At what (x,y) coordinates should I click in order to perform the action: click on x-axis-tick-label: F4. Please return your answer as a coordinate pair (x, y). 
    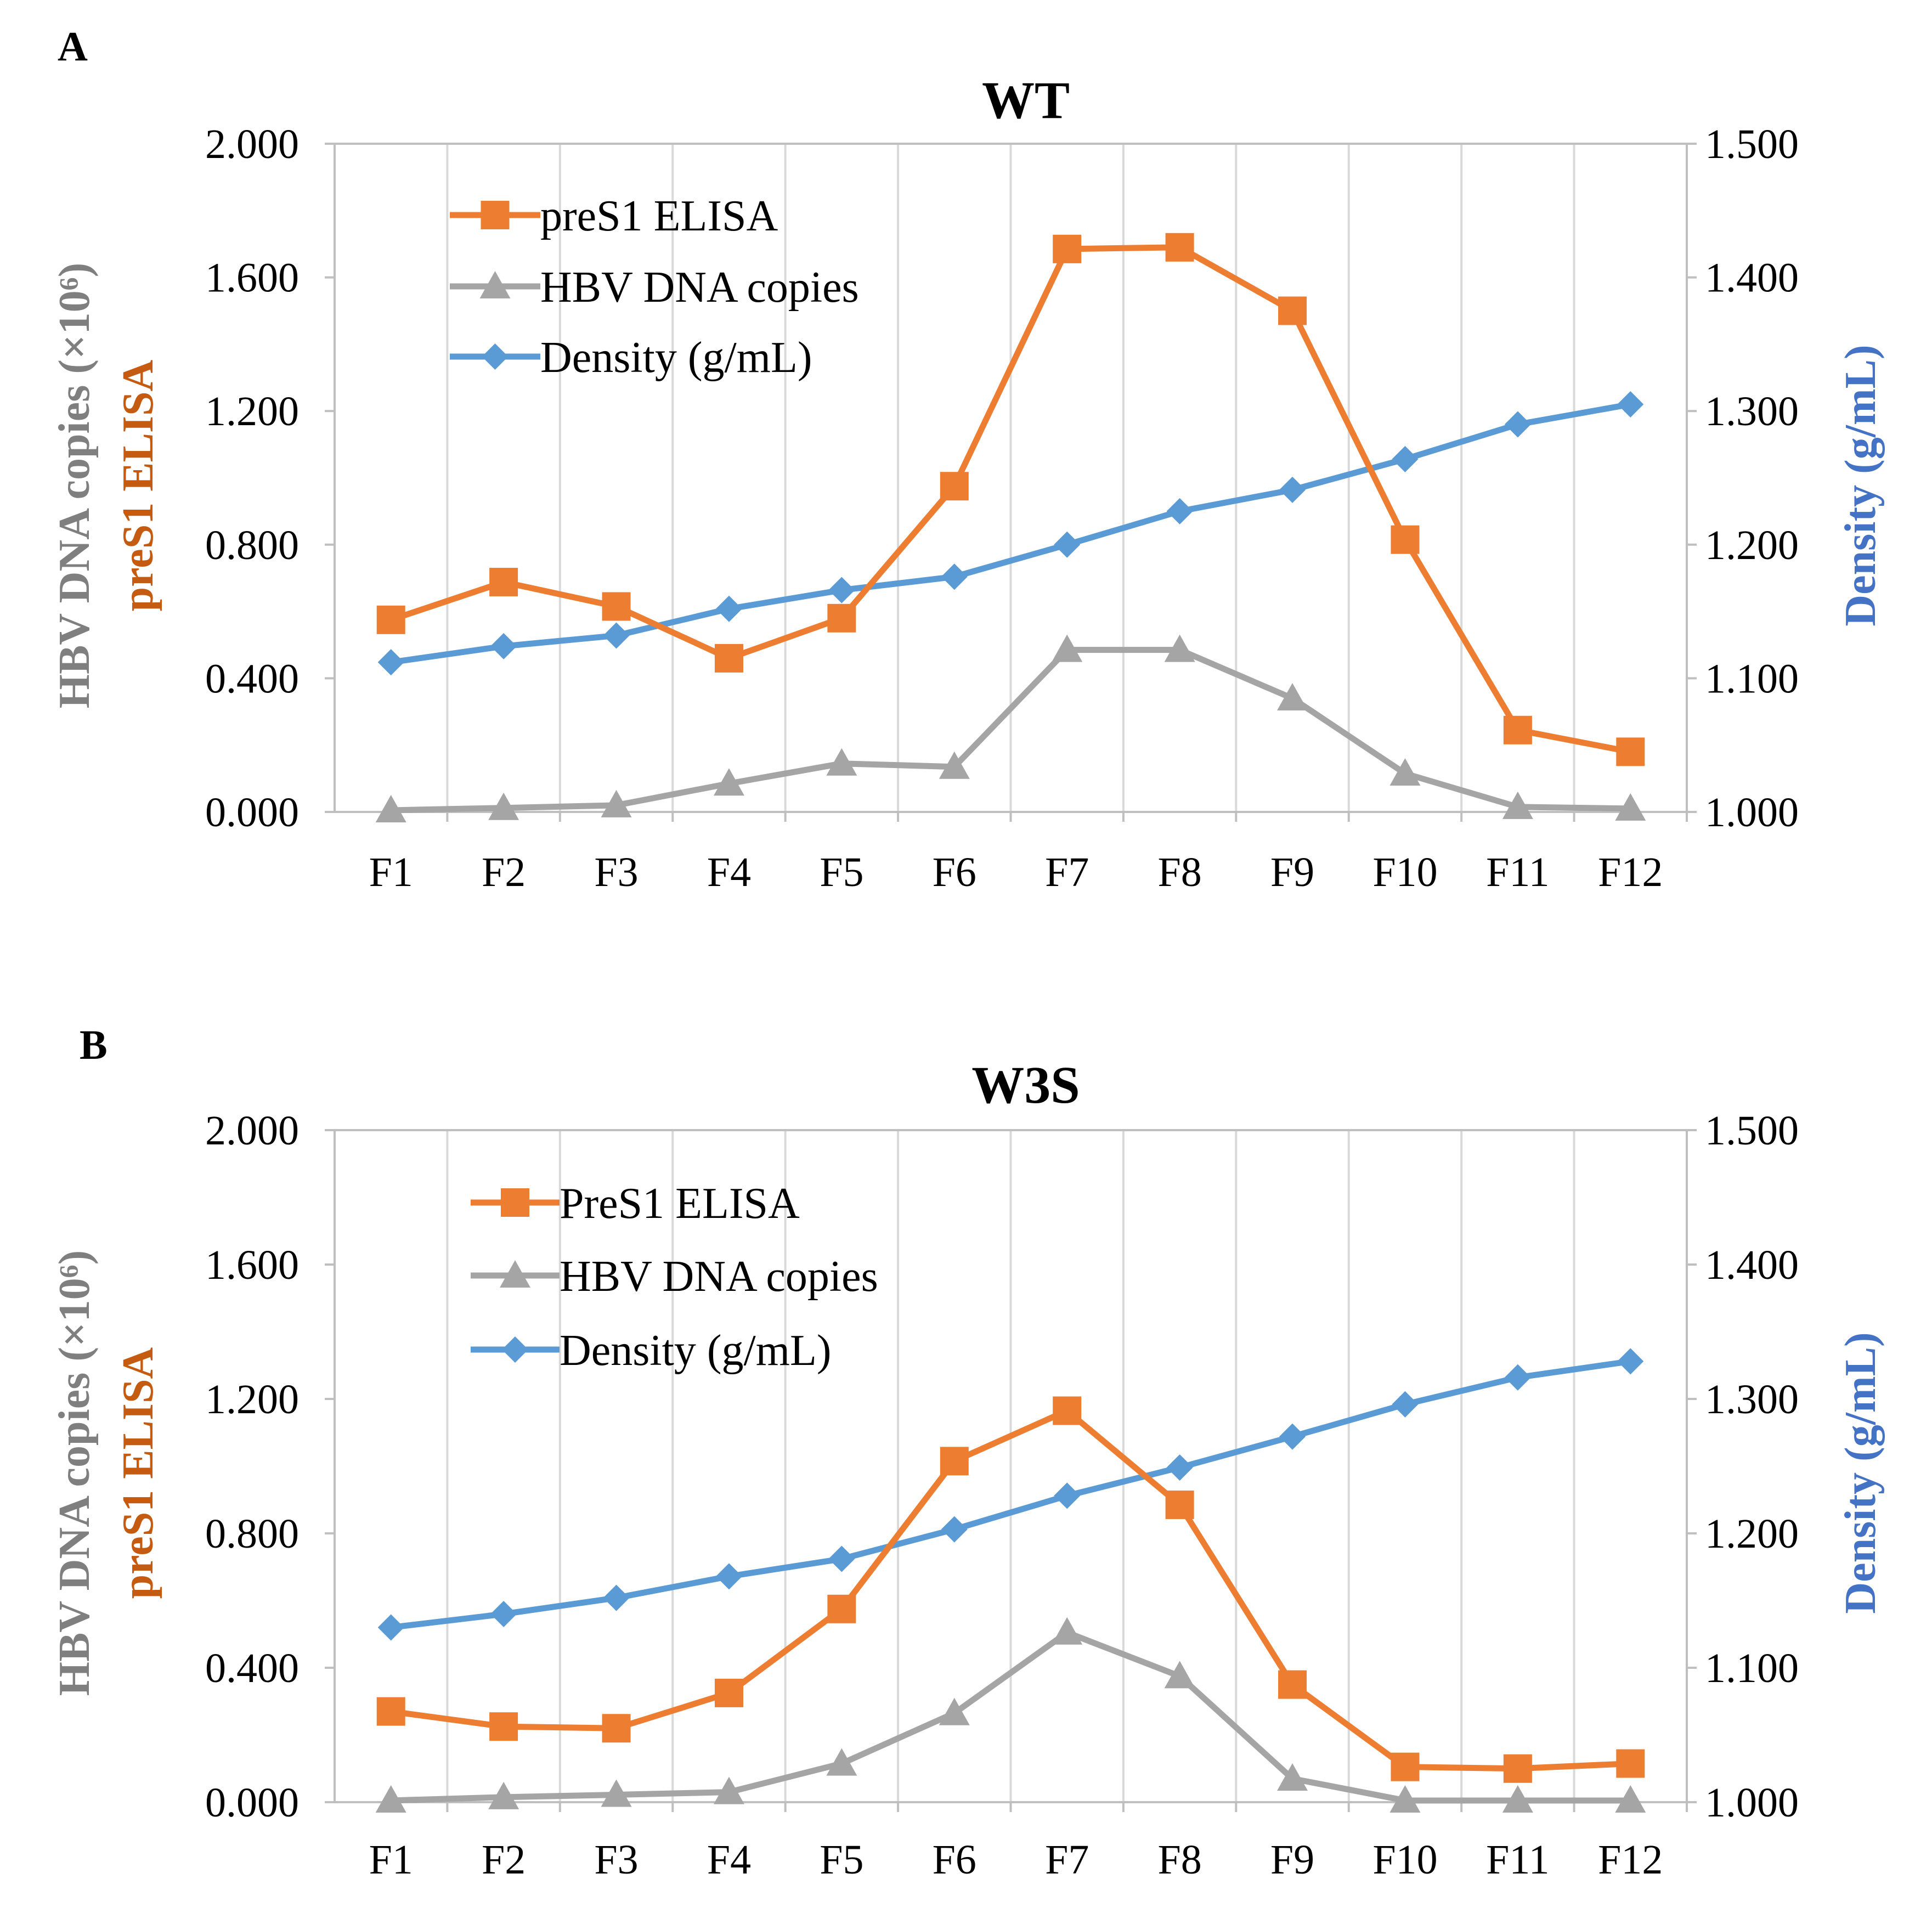
    Looking at the image, I should click on (729, 872).